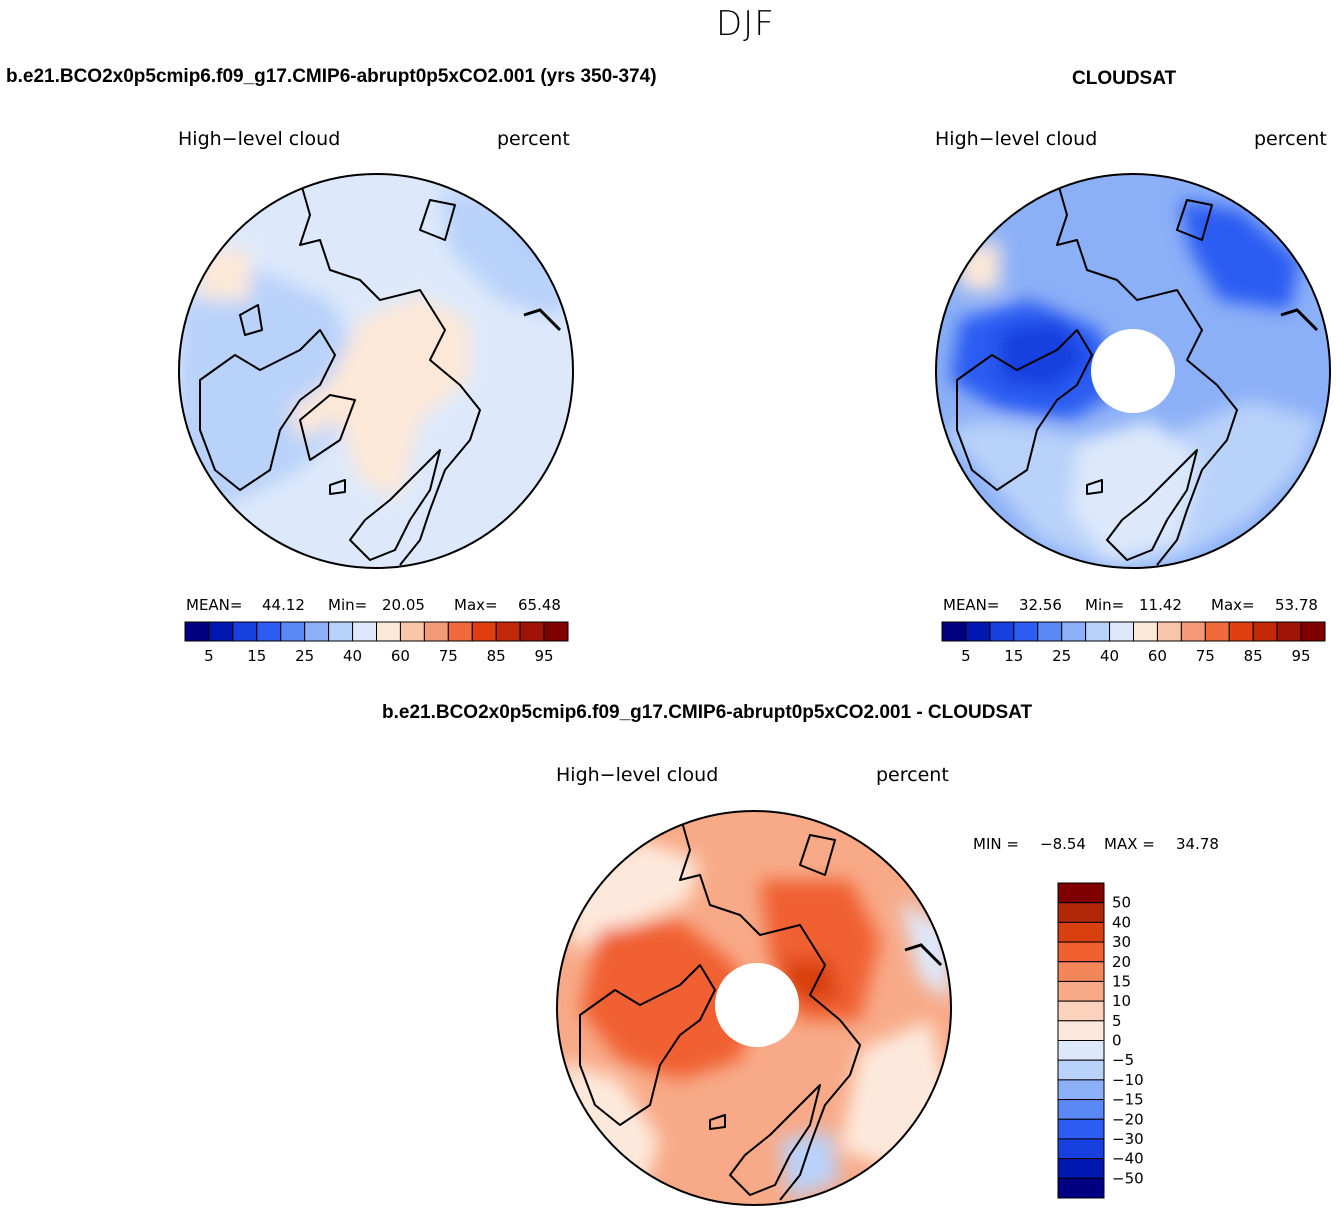 Image resolution: width=1336 pixels, height=1210 pixels. I want to click on model-colorbar-tick-label: 25, so click(304, 656).